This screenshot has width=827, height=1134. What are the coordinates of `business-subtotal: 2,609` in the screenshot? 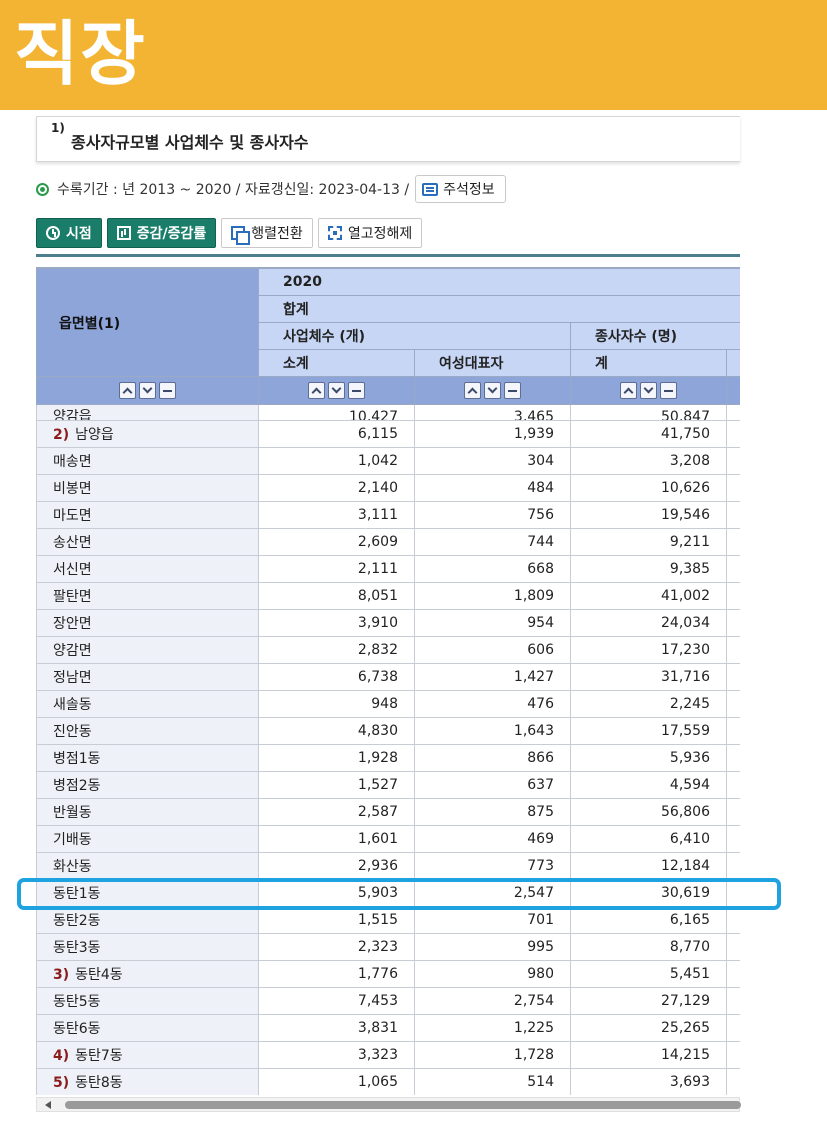 It's located at (336, 542).